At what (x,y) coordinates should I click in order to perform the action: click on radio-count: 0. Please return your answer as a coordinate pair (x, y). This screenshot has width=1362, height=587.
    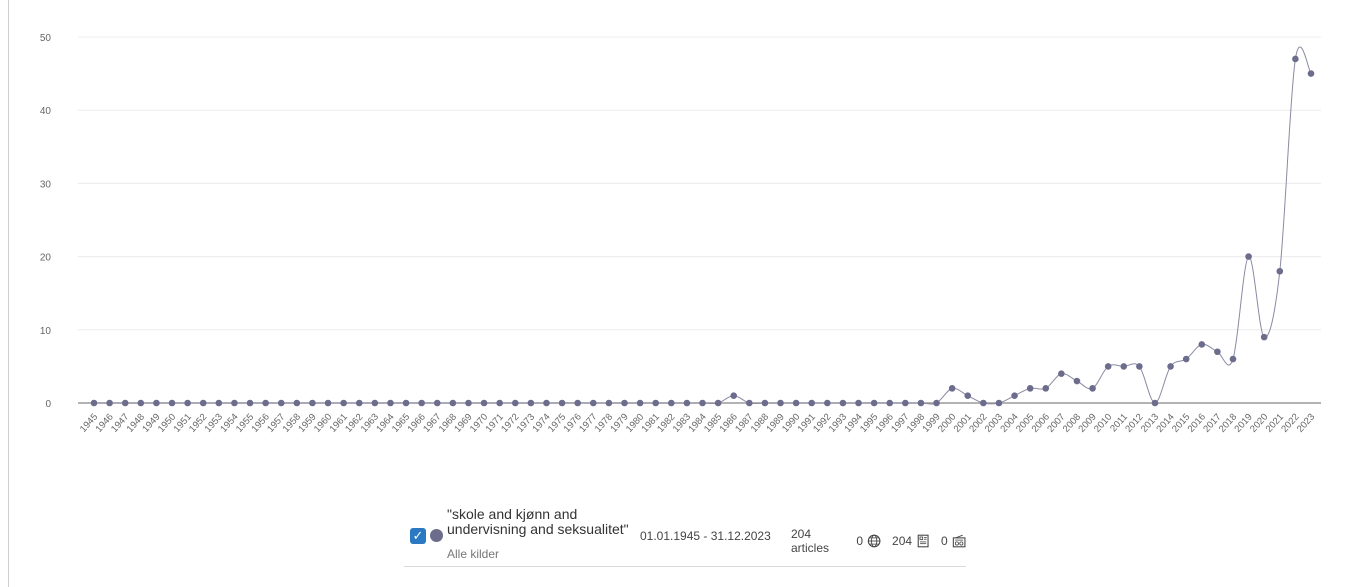
    Looking at the image, I should click on (944, 541).